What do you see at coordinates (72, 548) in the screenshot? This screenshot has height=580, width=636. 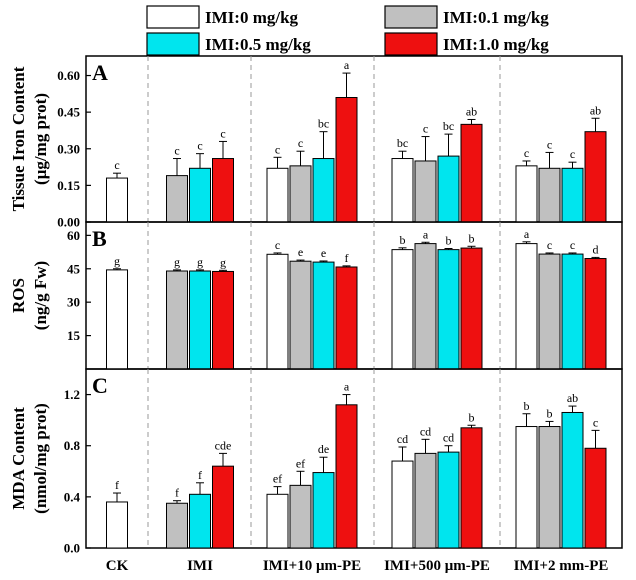 I see `y-tick-label: 0.0` at bounding box center [72, 548].